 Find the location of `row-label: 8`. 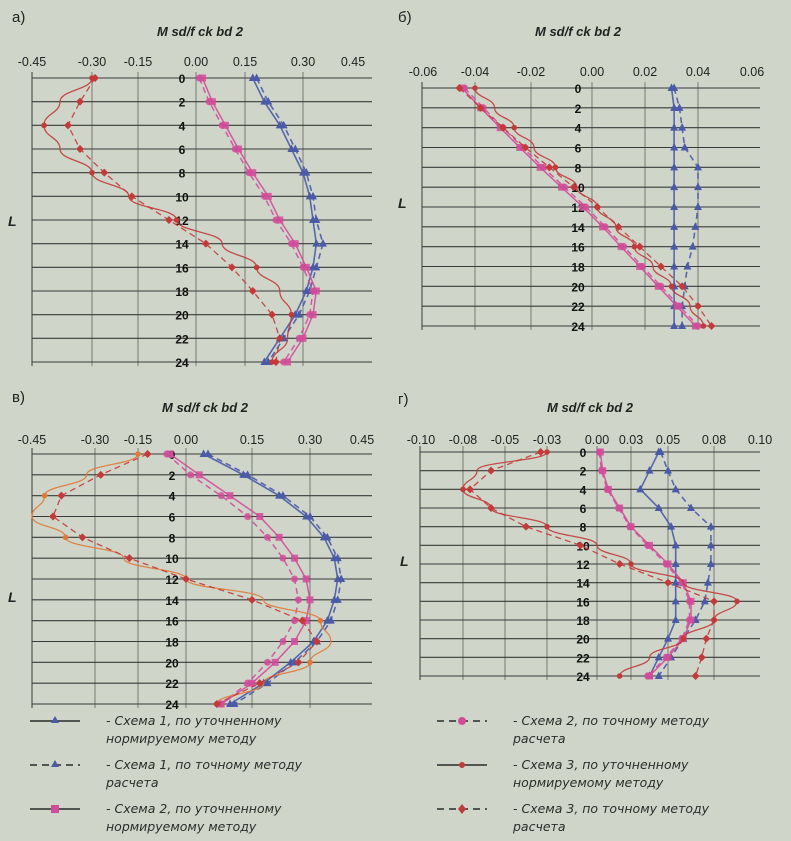

row-label: 8 is located at coordinates (578, 168).